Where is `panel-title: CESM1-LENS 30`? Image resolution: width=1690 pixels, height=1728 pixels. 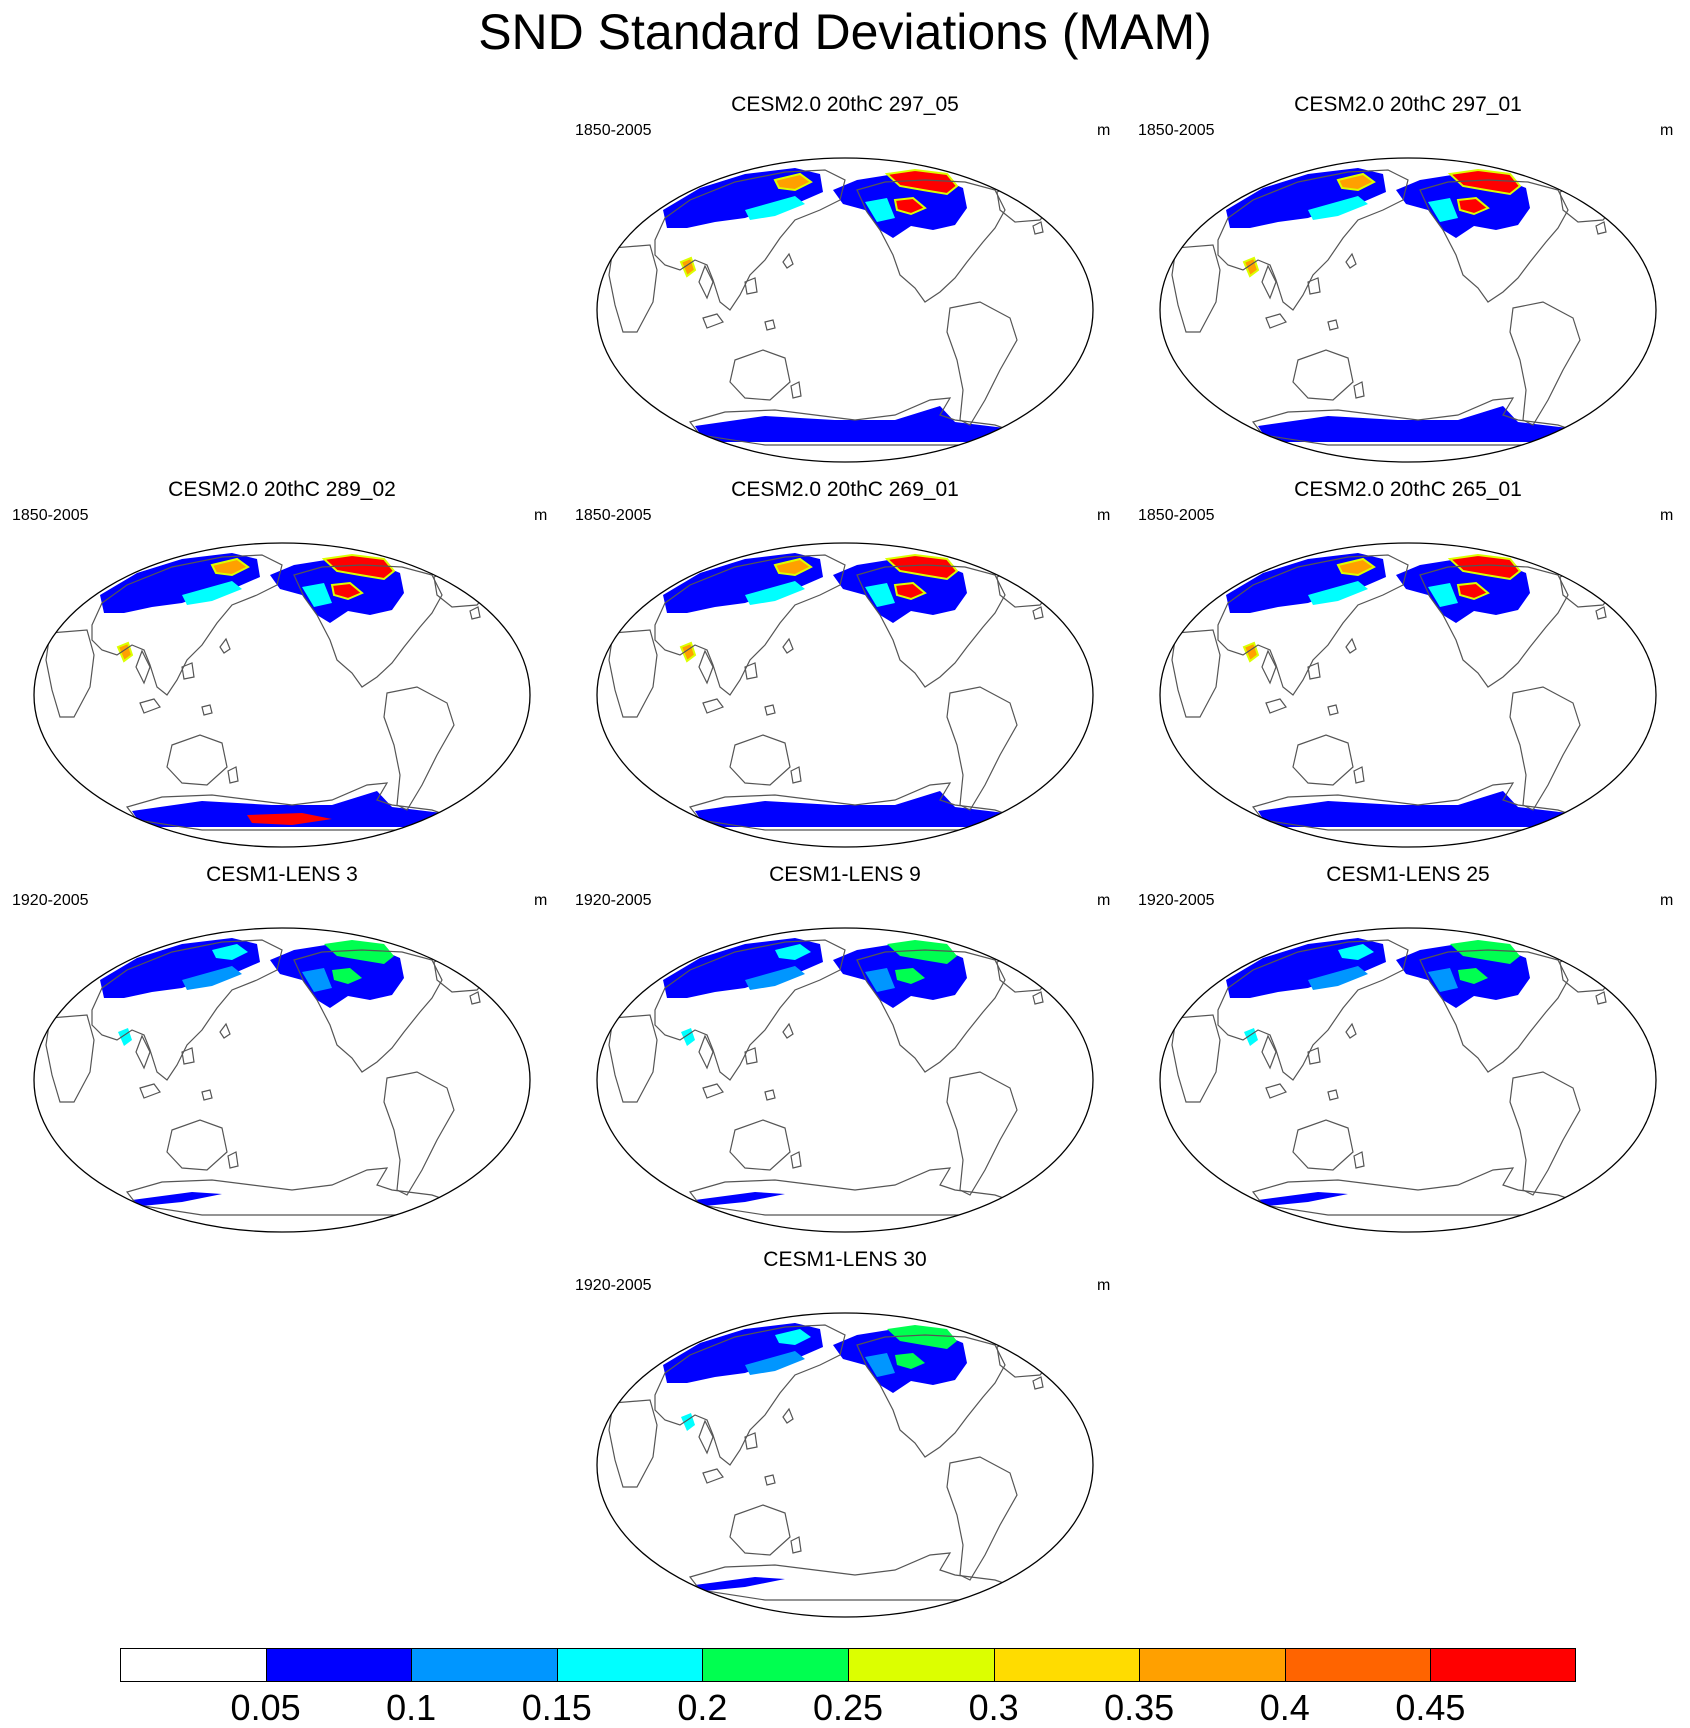
panel-title: CESM1-LENS 30 is located at coordinates (845, 1259).